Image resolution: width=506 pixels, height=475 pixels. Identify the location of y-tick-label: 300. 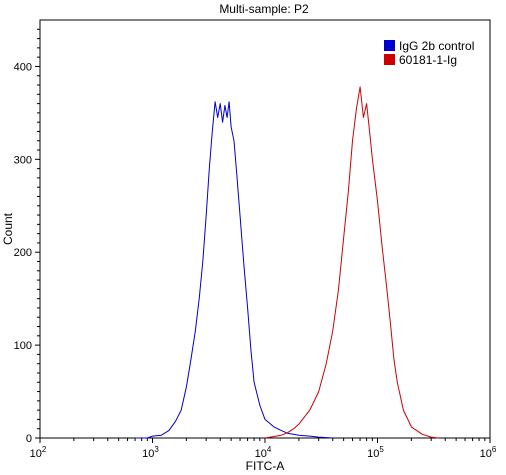
(23, 160).